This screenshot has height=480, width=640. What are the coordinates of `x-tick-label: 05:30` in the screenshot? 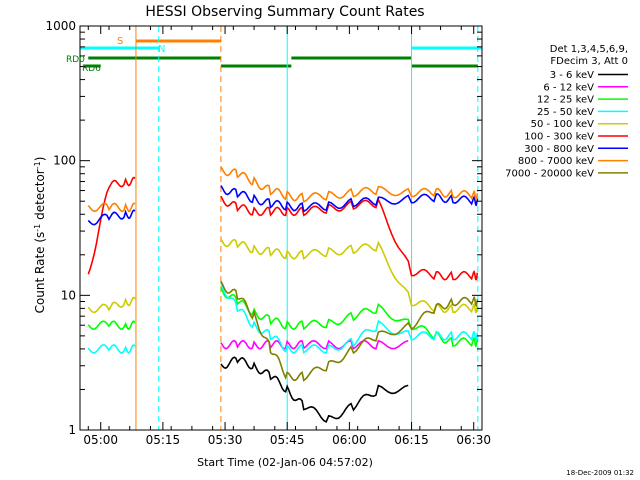 It's located at (225, 440).